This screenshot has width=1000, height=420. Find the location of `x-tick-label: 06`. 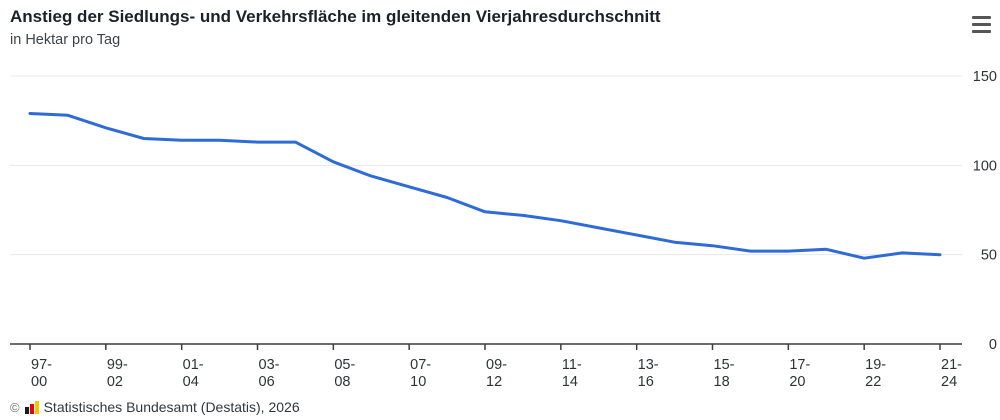

x-tick-label: 06 is located at coordinates (267, 382).